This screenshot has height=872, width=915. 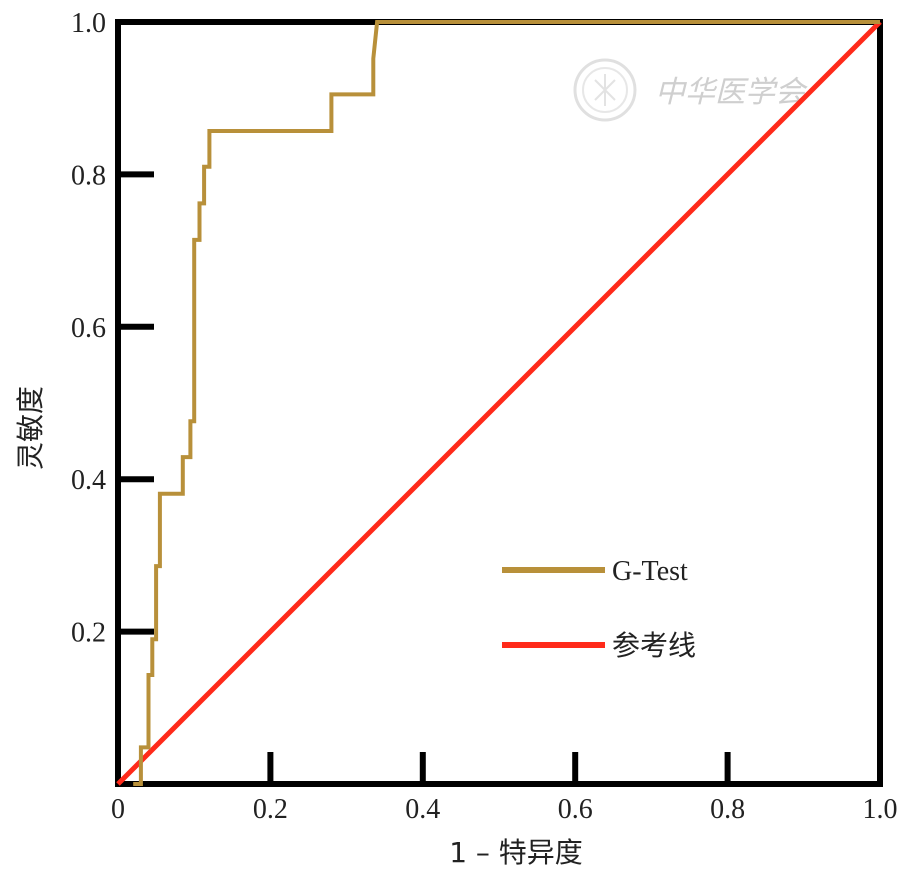 I want to click on x-tick-label: 0.8, so click(x=727, y=809).